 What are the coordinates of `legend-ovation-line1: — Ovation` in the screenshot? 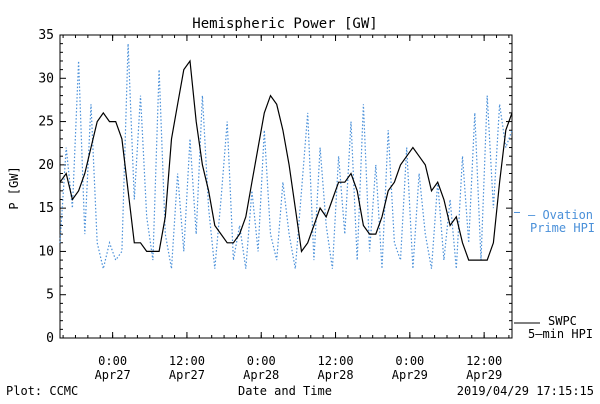 It's located at (560, 215).